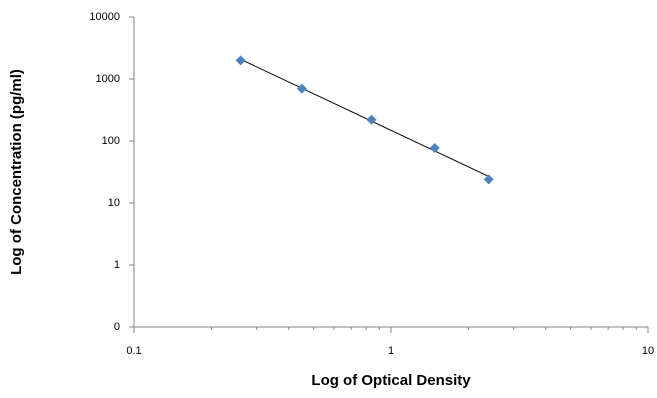 The height and width of the screenshot is (398, 657). Describe the element at coordinates (111, 141) in the screenshot. I see `y-tick-label: 100` at that location.